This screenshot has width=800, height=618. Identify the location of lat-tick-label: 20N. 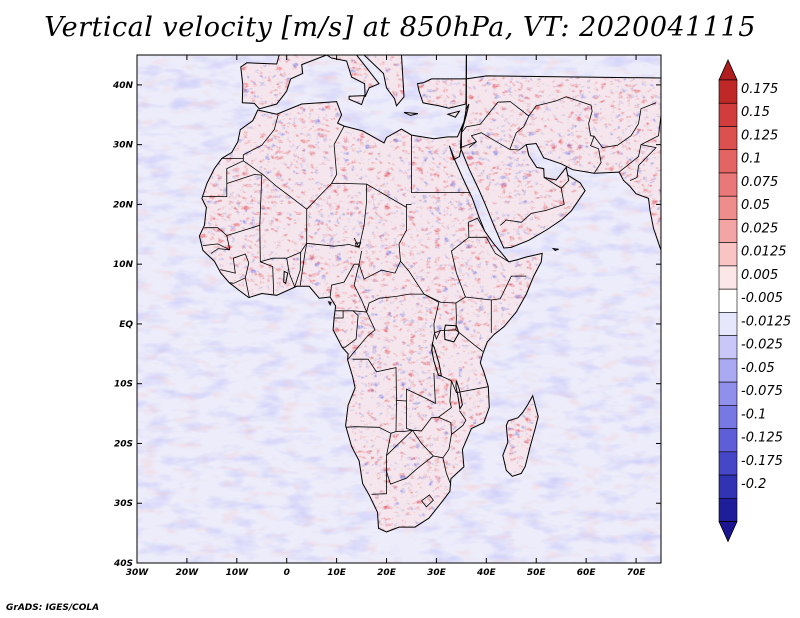
(123, 205).